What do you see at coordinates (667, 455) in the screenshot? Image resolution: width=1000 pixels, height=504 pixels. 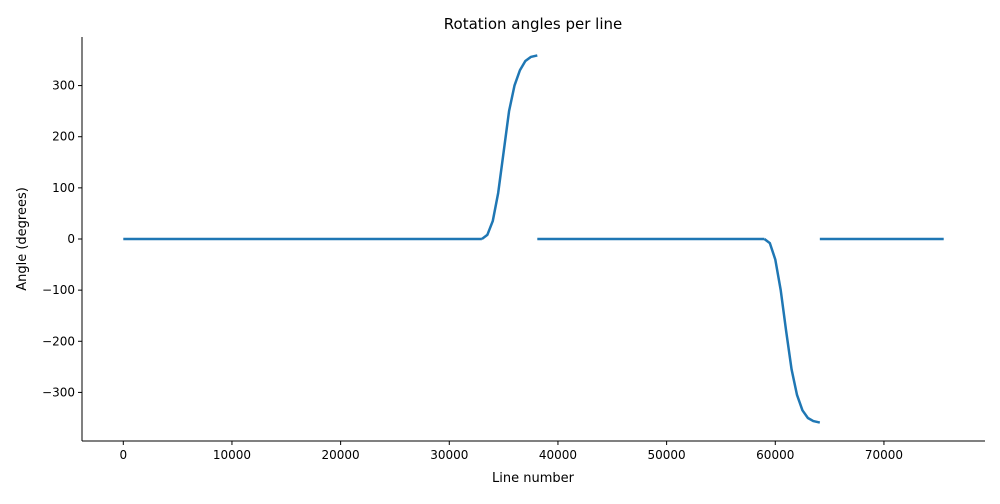 I see `x-tick-label: 50000` at bounding box center [667, 455].